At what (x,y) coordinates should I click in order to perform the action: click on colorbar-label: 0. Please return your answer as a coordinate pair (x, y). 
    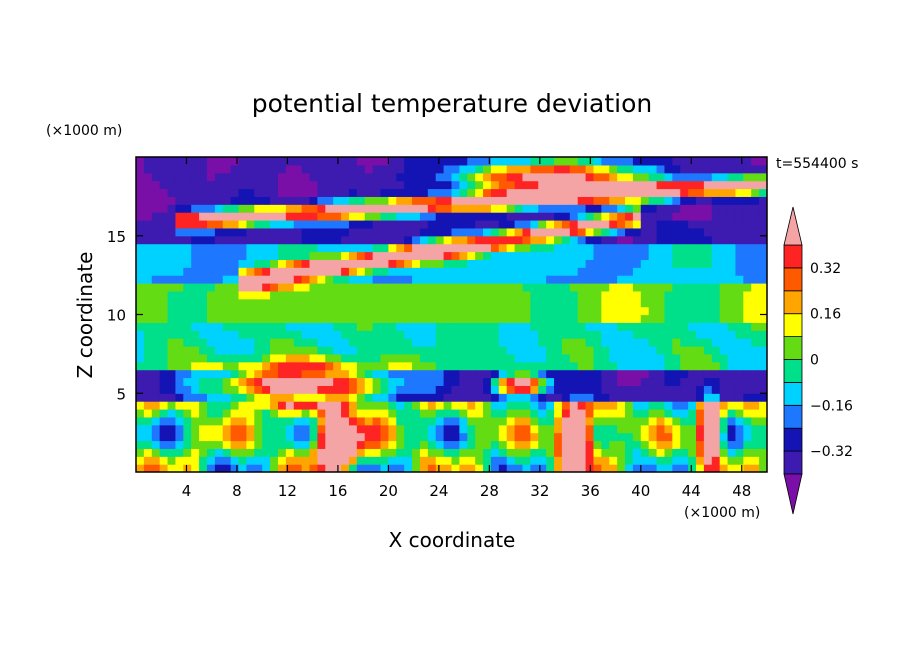
    Looking at the image, I should click on (814, 361).